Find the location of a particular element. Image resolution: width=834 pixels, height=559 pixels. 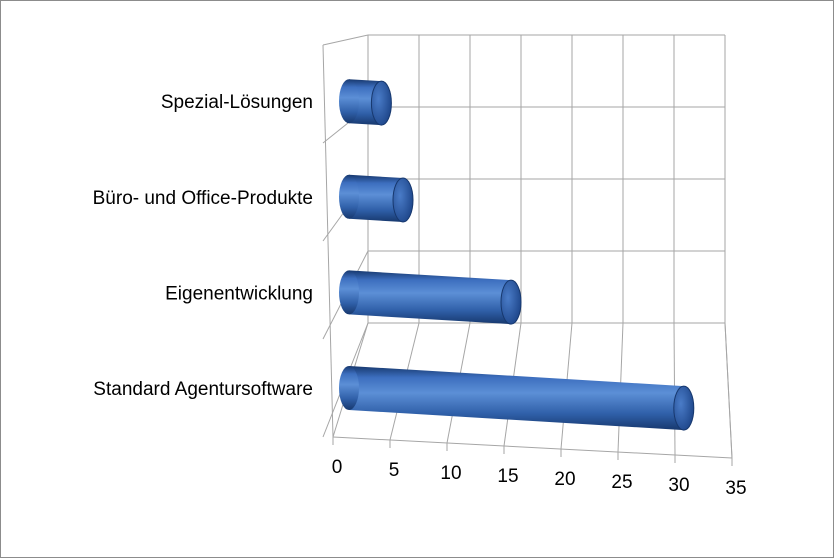

x-axis: 0 5 10 15 20 25 30 35 is located at coordinates (539, 468).